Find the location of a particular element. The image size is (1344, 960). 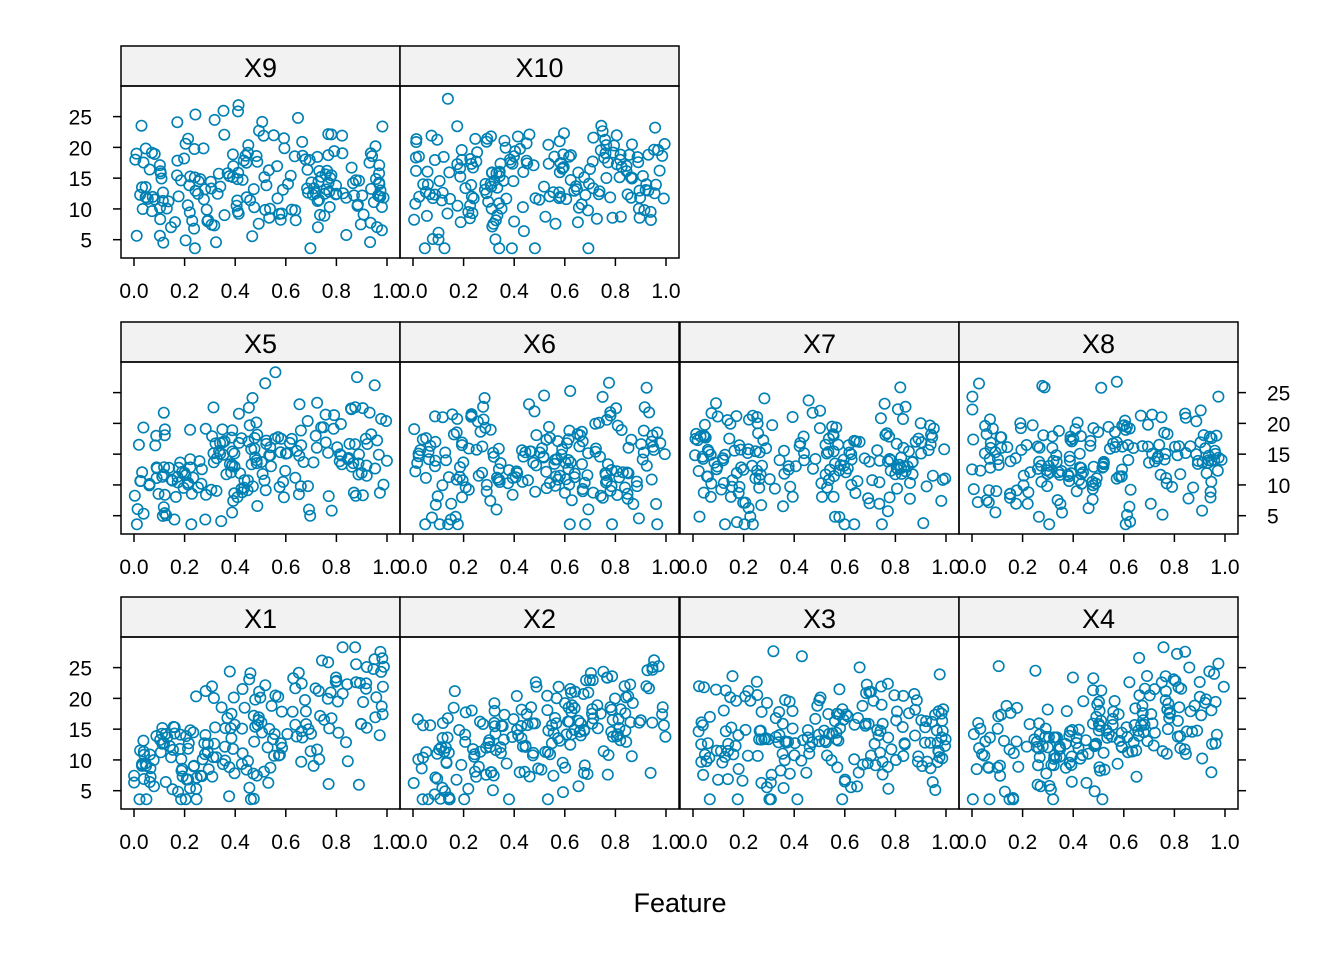

x-tick-label: 1.0 is located at coordinates (945, 842).